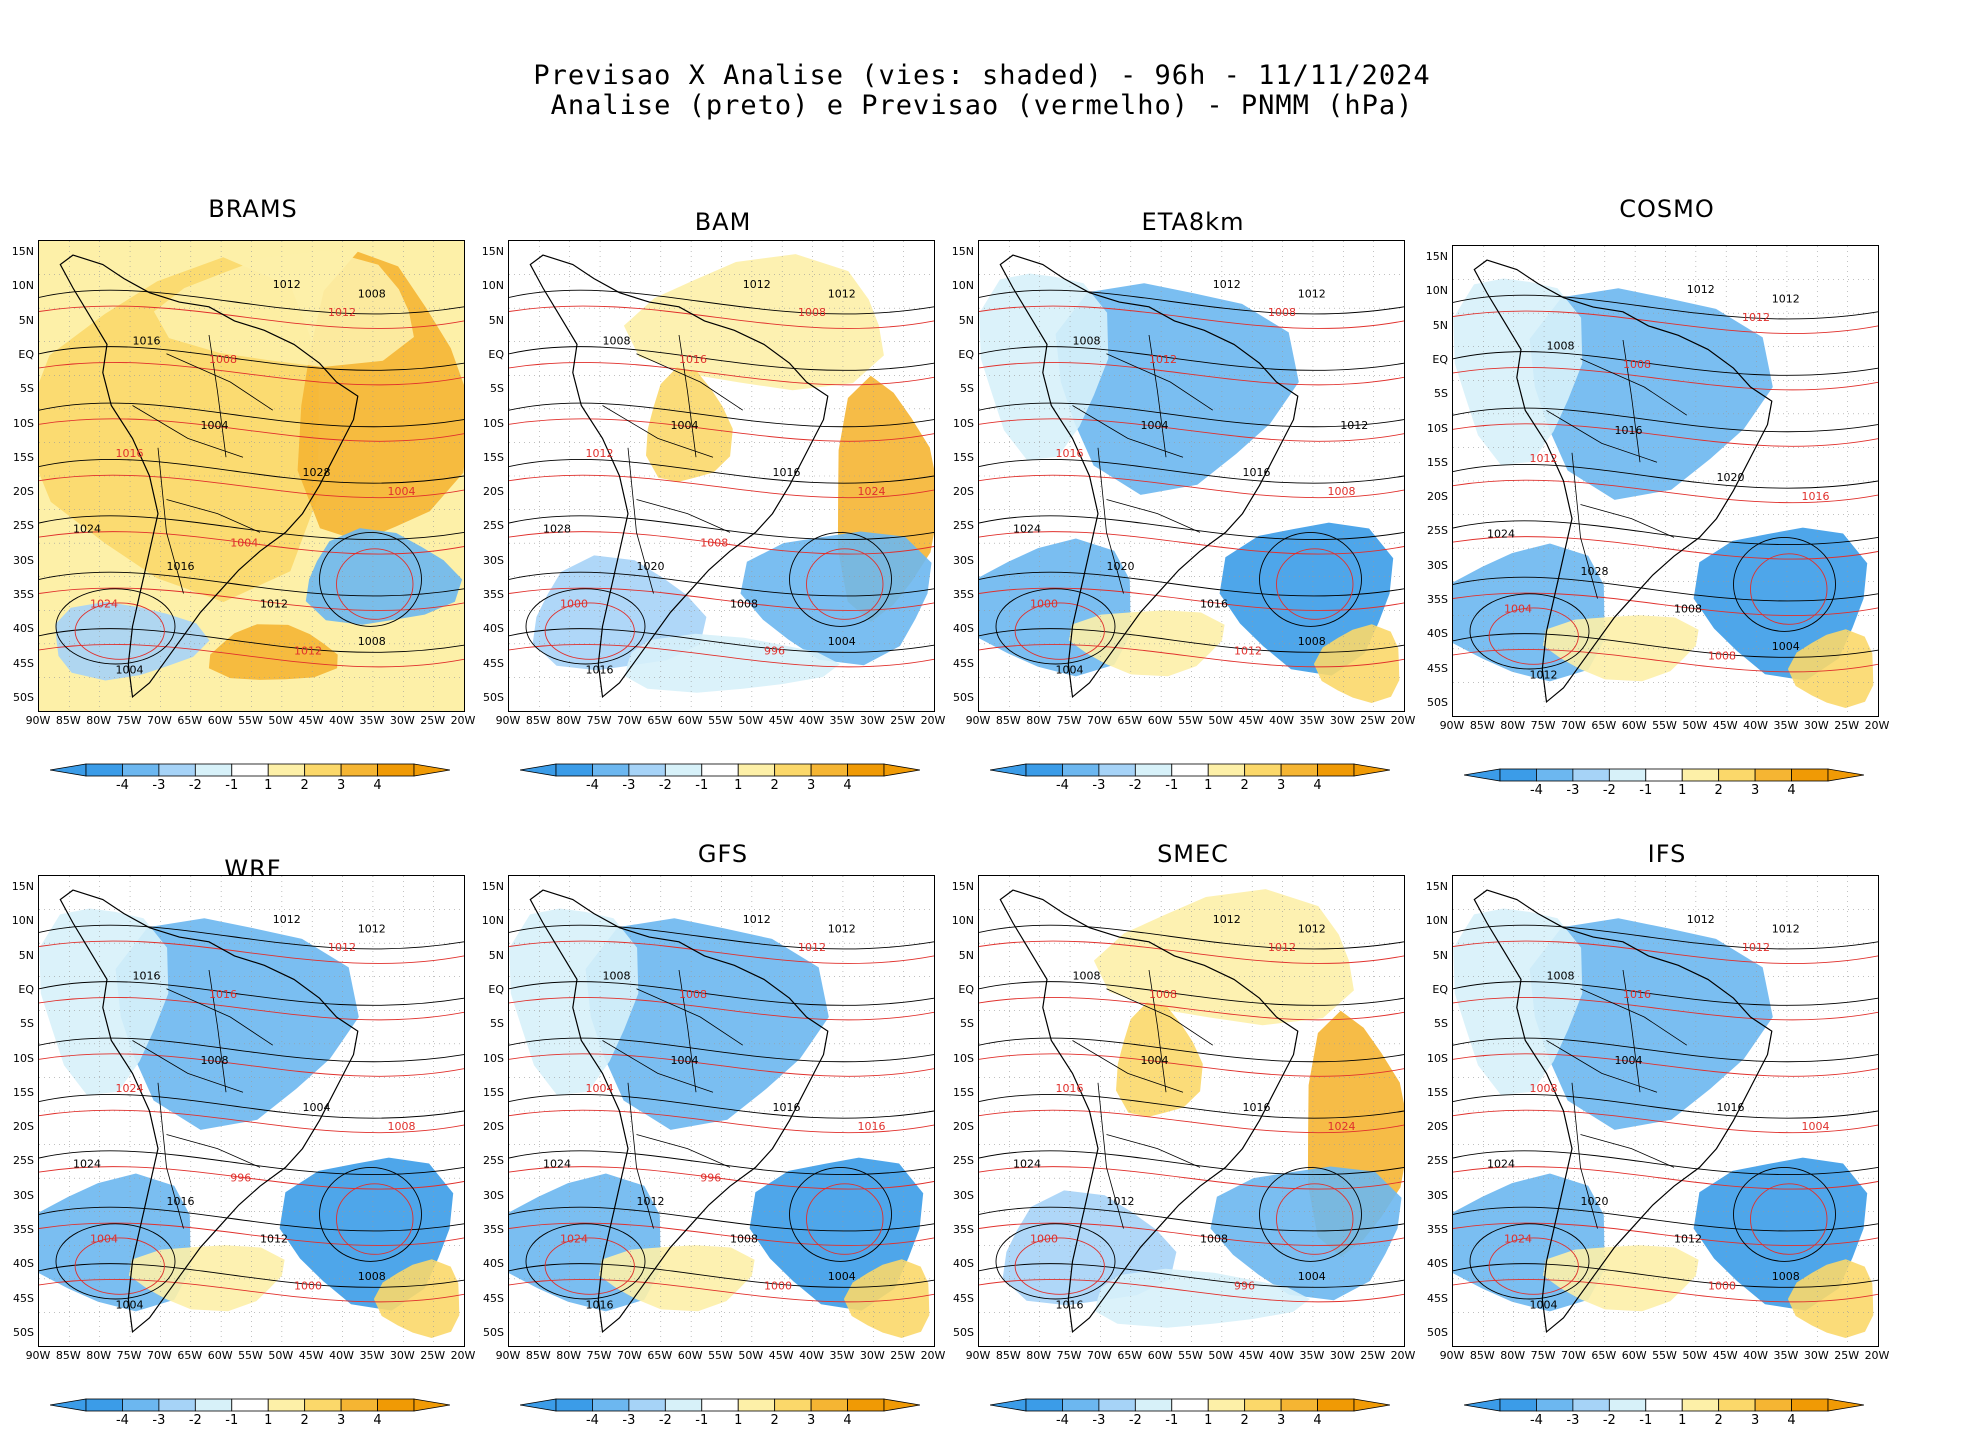  What do you see at coordinates (232, 1420) in the screenshot?
I see `colorbar-label: -1` at bounding box center [232, 1420].